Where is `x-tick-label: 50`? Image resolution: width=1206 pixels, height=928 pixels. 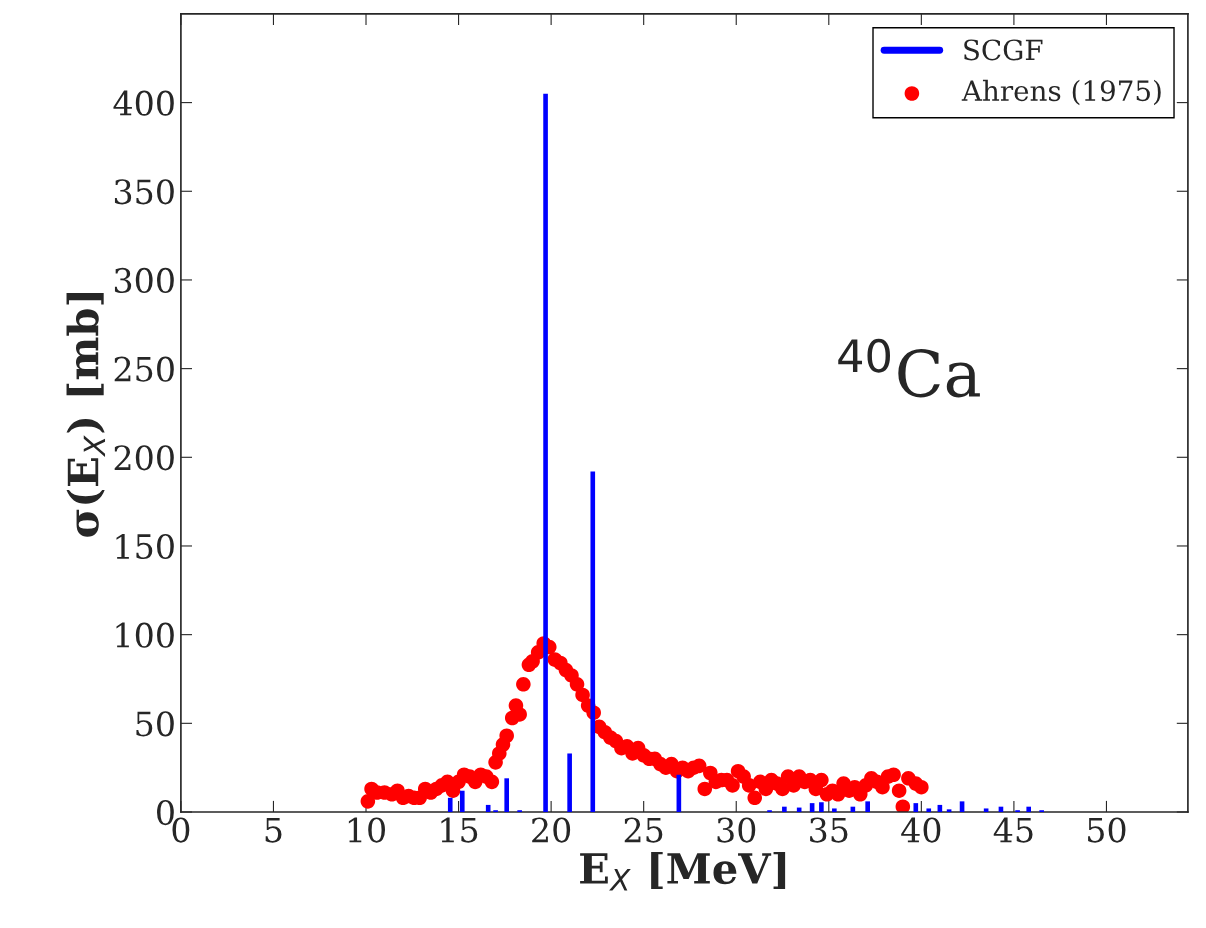
x-tick-label: 50 is located at coordinates (1107, 830).